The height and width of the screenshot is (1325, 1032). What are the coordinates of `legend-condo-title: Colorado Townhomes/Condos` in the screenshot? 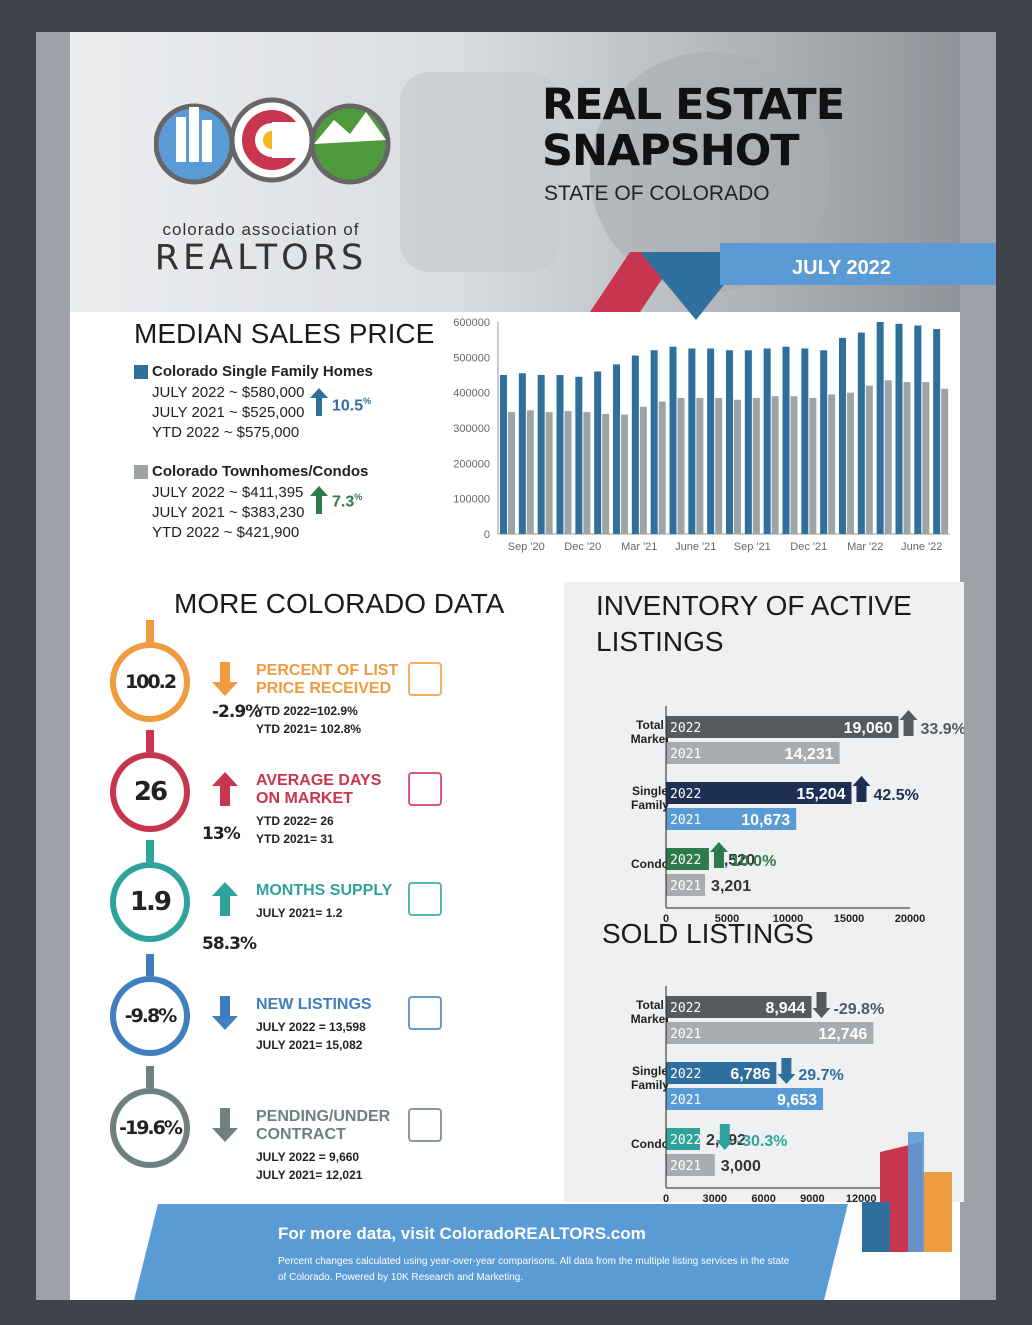 It's located at (260, 471).